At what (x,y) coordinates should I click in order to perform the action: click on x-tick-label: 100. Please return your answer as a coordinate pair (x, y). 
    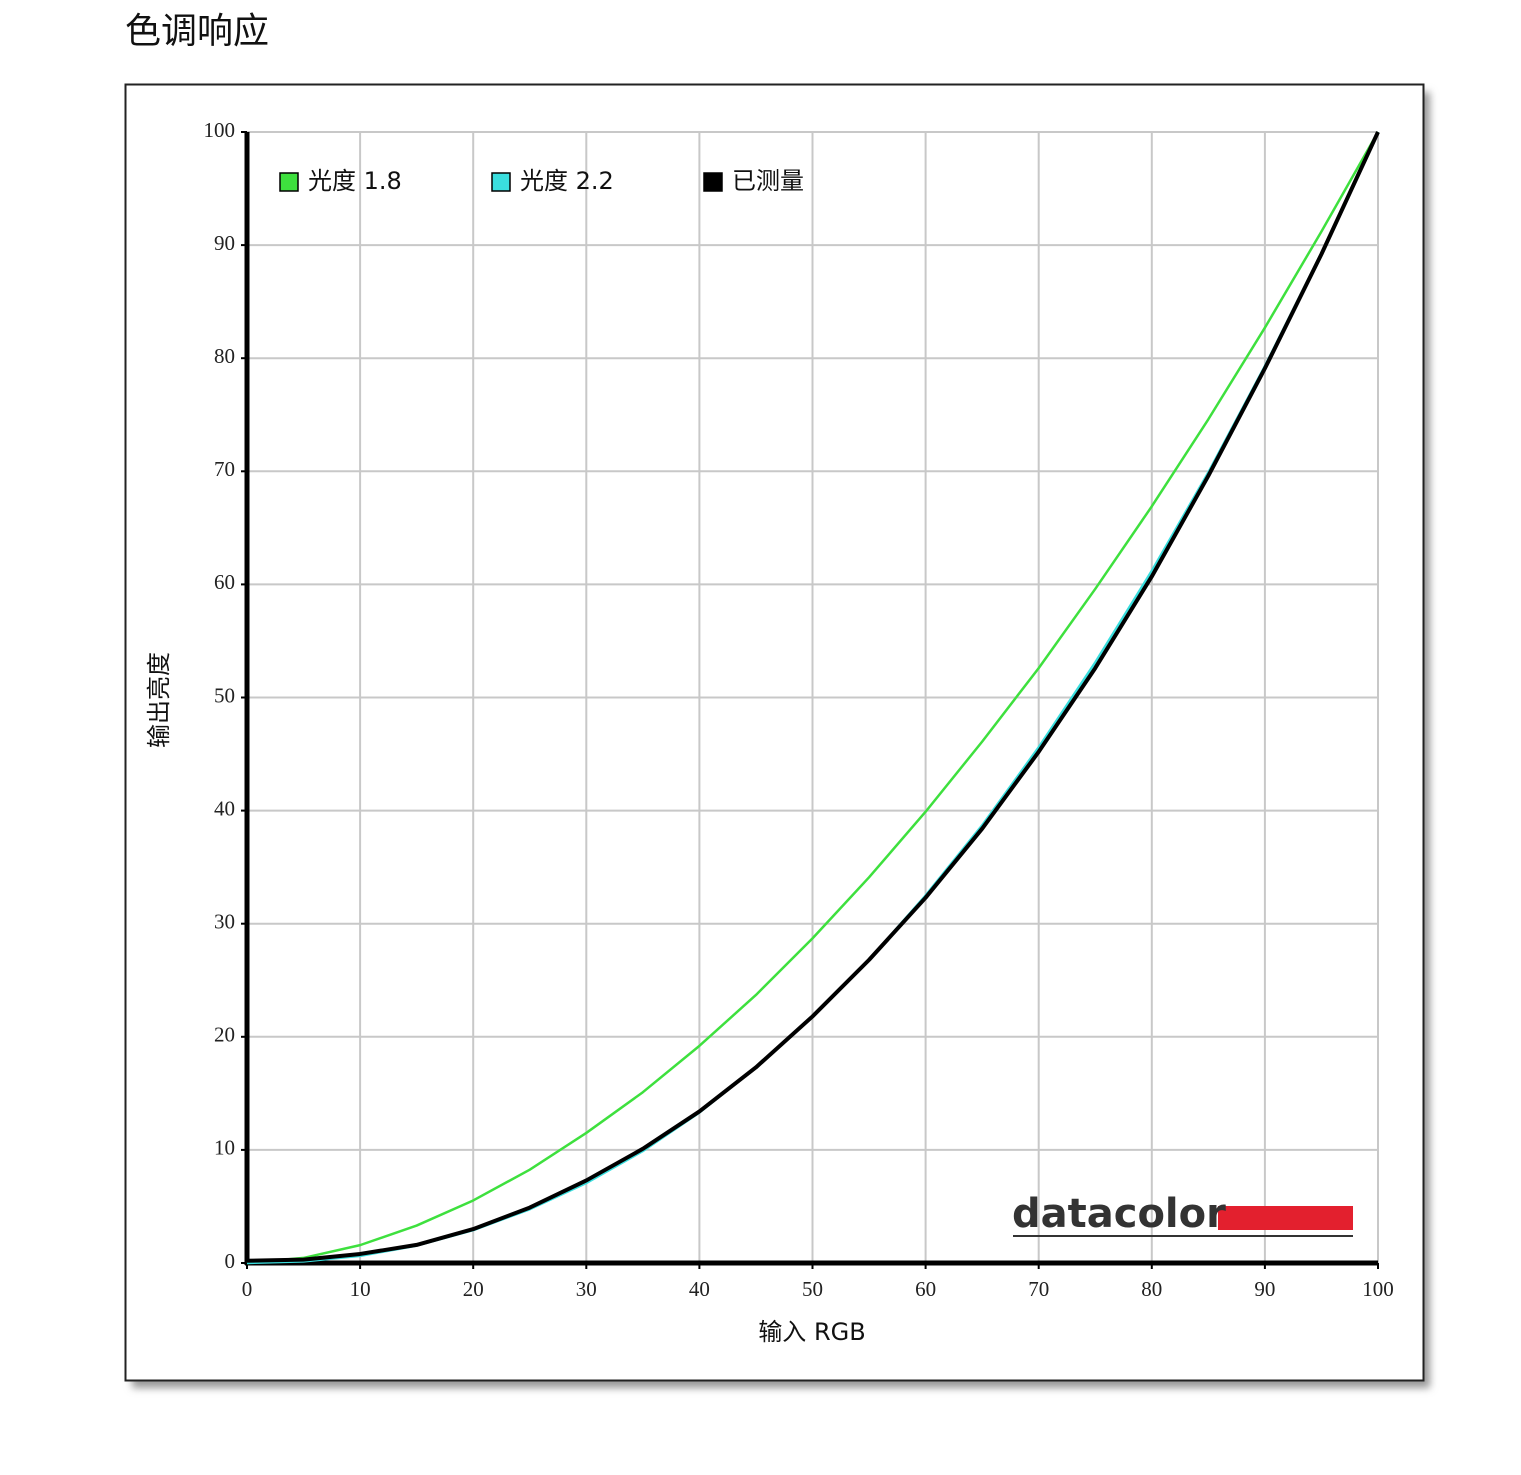
    Looking at the image, I should click on (1378, 1289).